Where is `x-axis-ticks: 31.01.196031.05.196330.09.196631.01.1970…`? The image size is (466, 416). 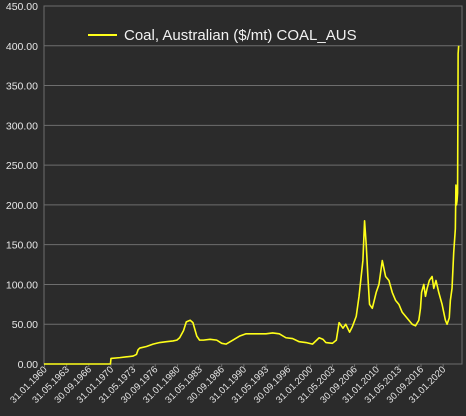 x-axis-ticks: 31.01.196031.05.196330.09.196631.01.1970… is located at coordinates (228, 385).